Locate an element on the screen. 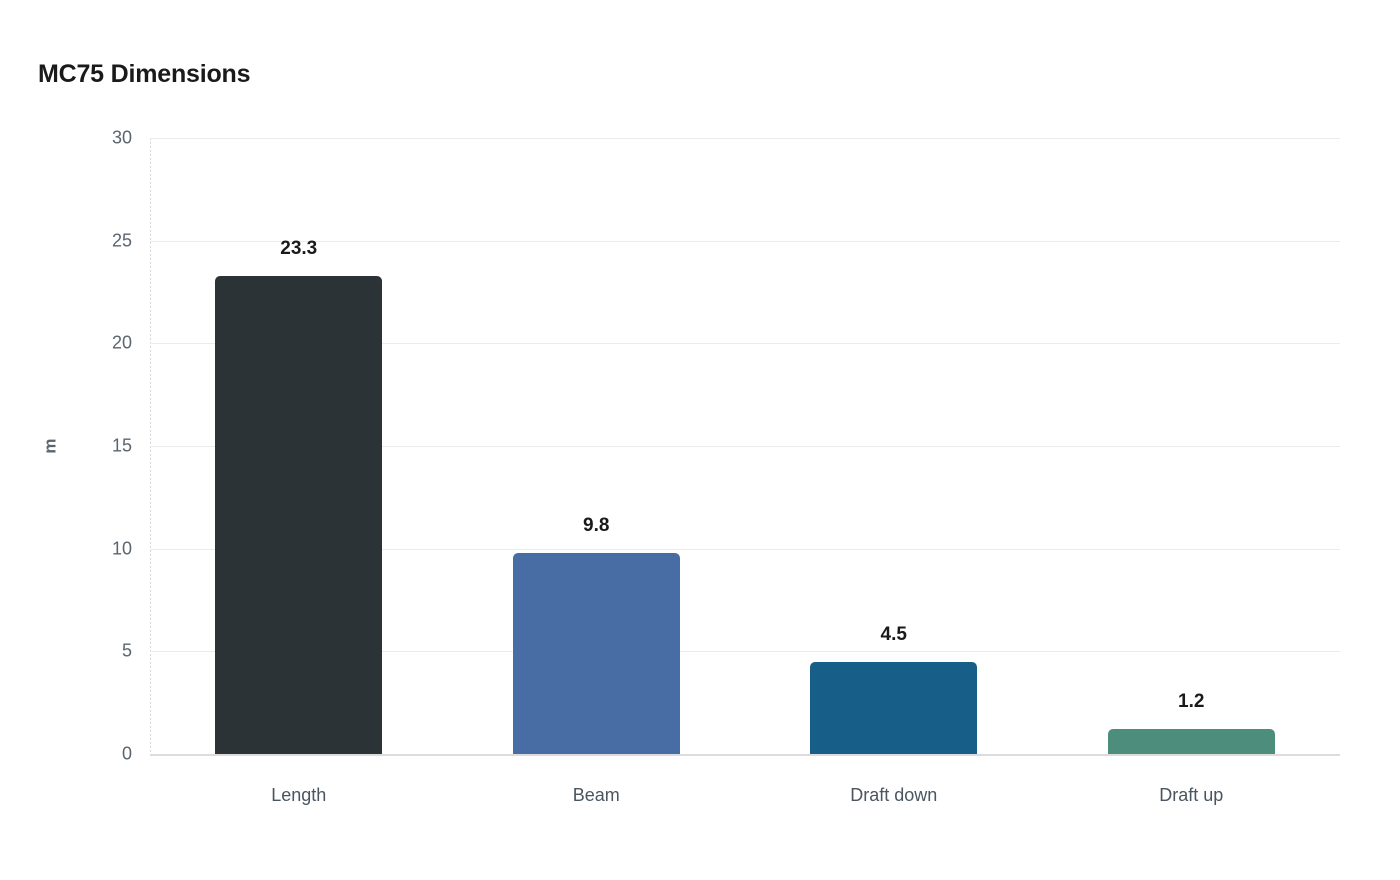 The width and height of the screenshot is (1400, 880). x-axis-tick-label: Draft down is located at coordinates (894, 795).